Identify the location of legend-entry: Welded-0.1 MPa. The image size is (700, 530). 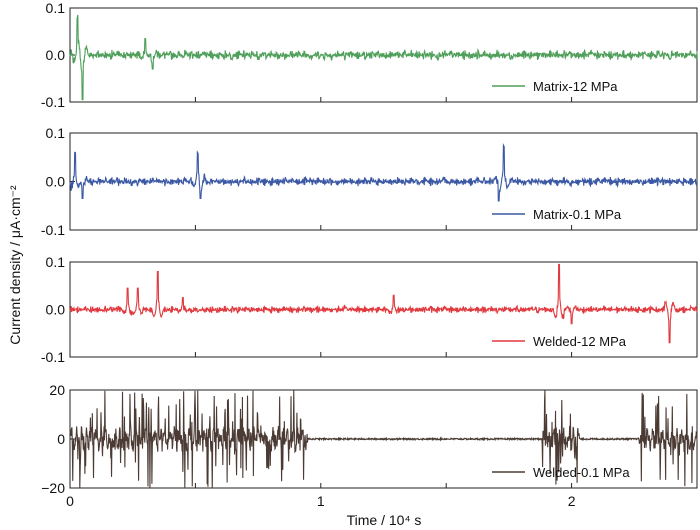
(581, 472).